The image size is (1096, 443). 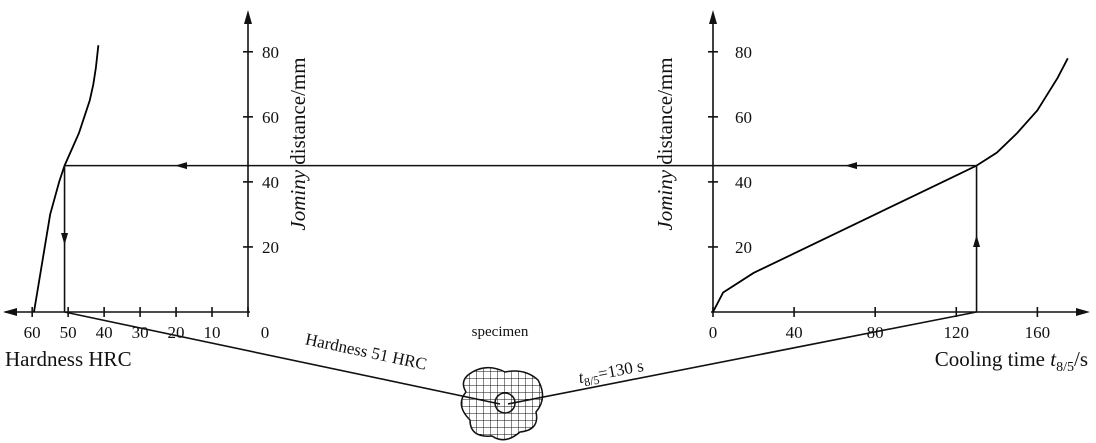 I want to click on x-tick-label: 60, so click(x=32, y=332).